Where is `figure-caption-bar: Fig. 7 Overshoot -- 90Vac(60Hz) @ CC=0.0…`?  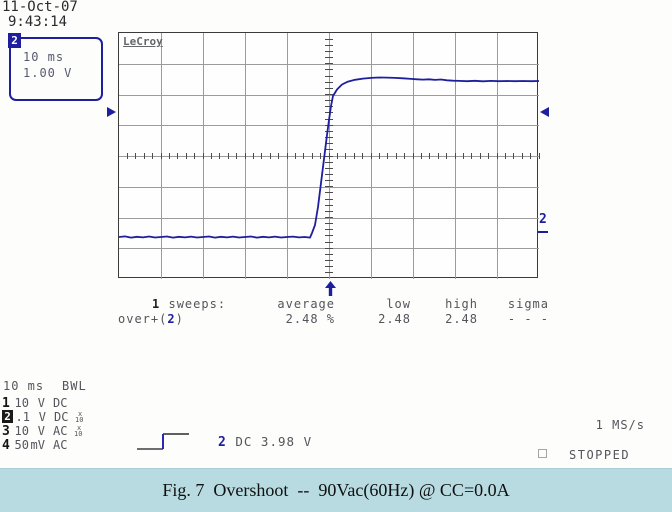 figure-caption-bar: Fig. 7 Overshoot -- 90Vac(60Hz) @ CC=0.0… is located at coordinates (336, 490).